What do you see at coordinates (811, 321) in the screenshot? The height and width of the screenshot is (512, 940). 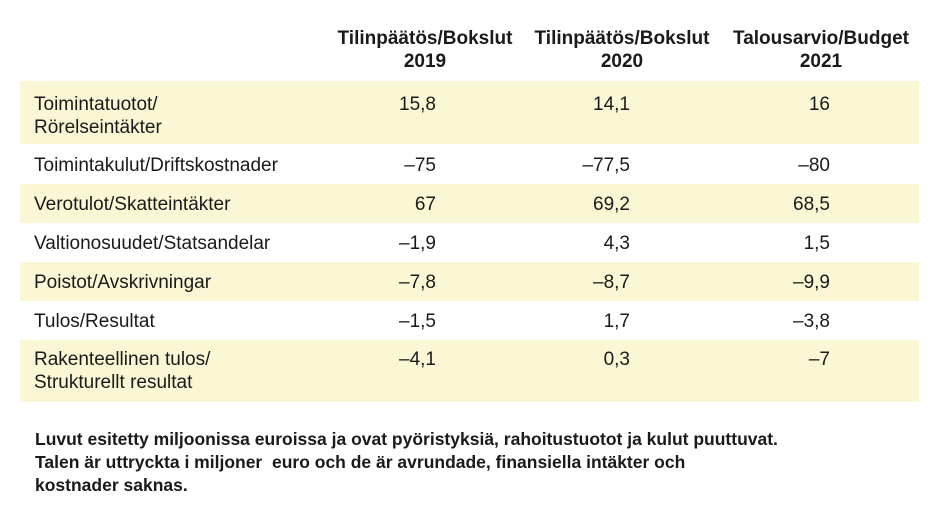 I see `value-2021: –3,8` at bounding box center [811, 321].